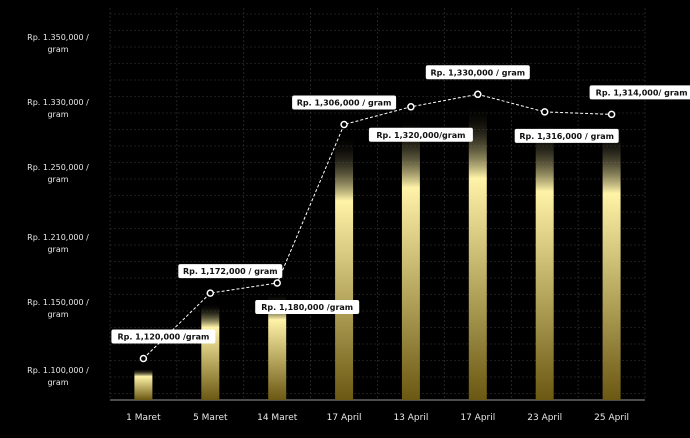 The height and width of the screenshot is (438, 690). Describe the element at coordinates (277, 418) in the screenshot. I see `x-tick-label: 14 Maret` at that location.